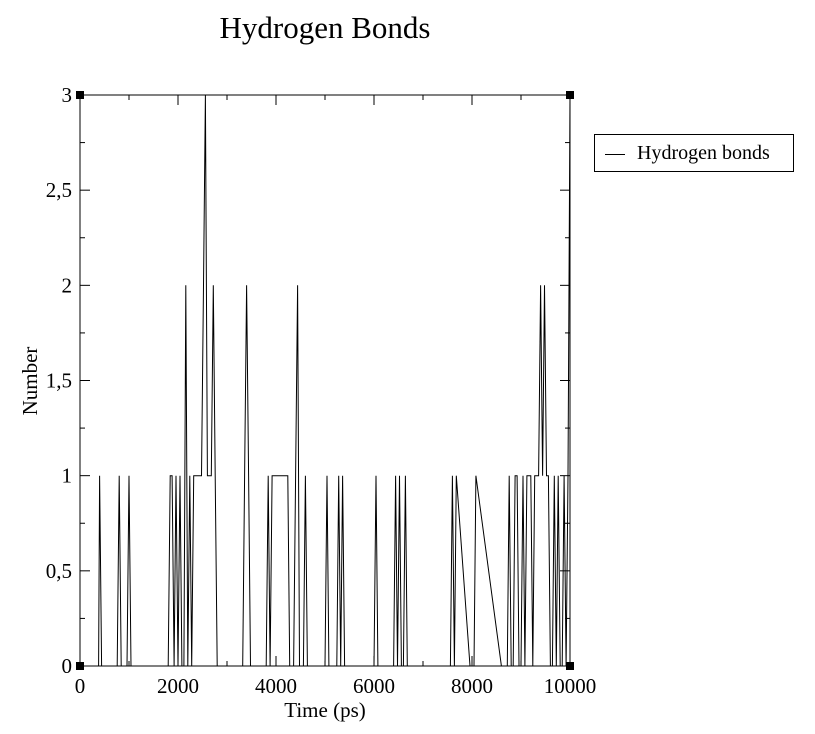 Image resolution: width=815 pixels, height=734 pixels. Describe the element at coordinates (80, 686) in the screenshot. I see `x-tick-label: 0` at that location.